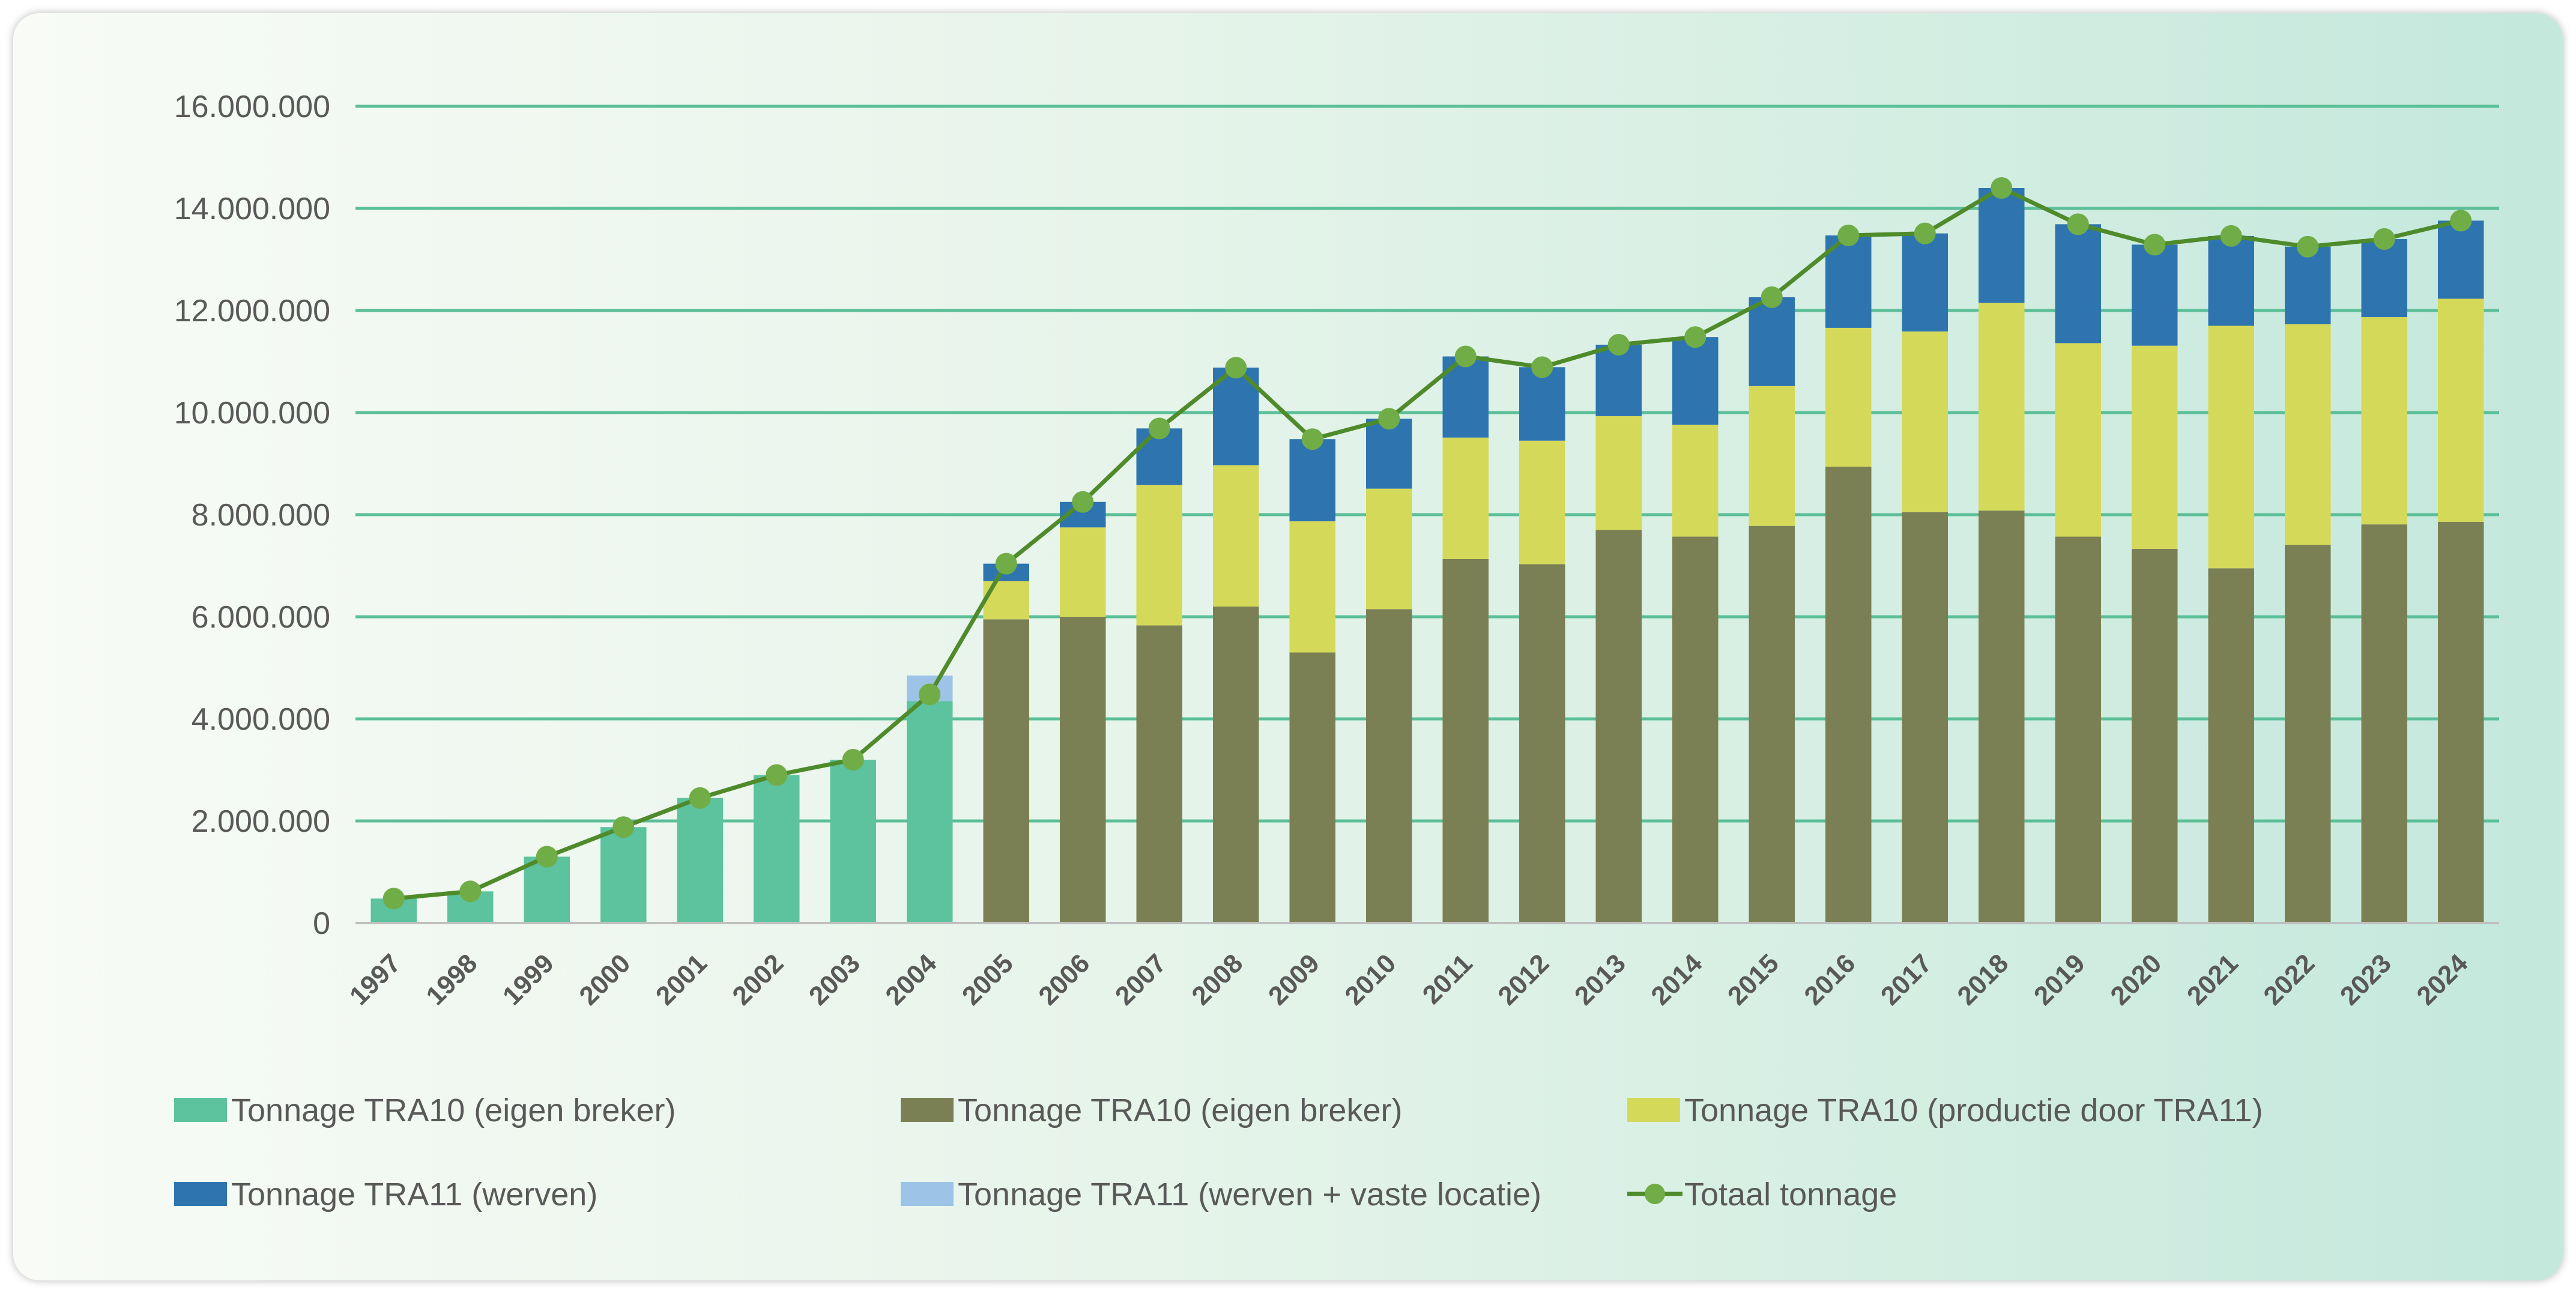  I want to click on x-tick-label: 2002, so click(758, 979).